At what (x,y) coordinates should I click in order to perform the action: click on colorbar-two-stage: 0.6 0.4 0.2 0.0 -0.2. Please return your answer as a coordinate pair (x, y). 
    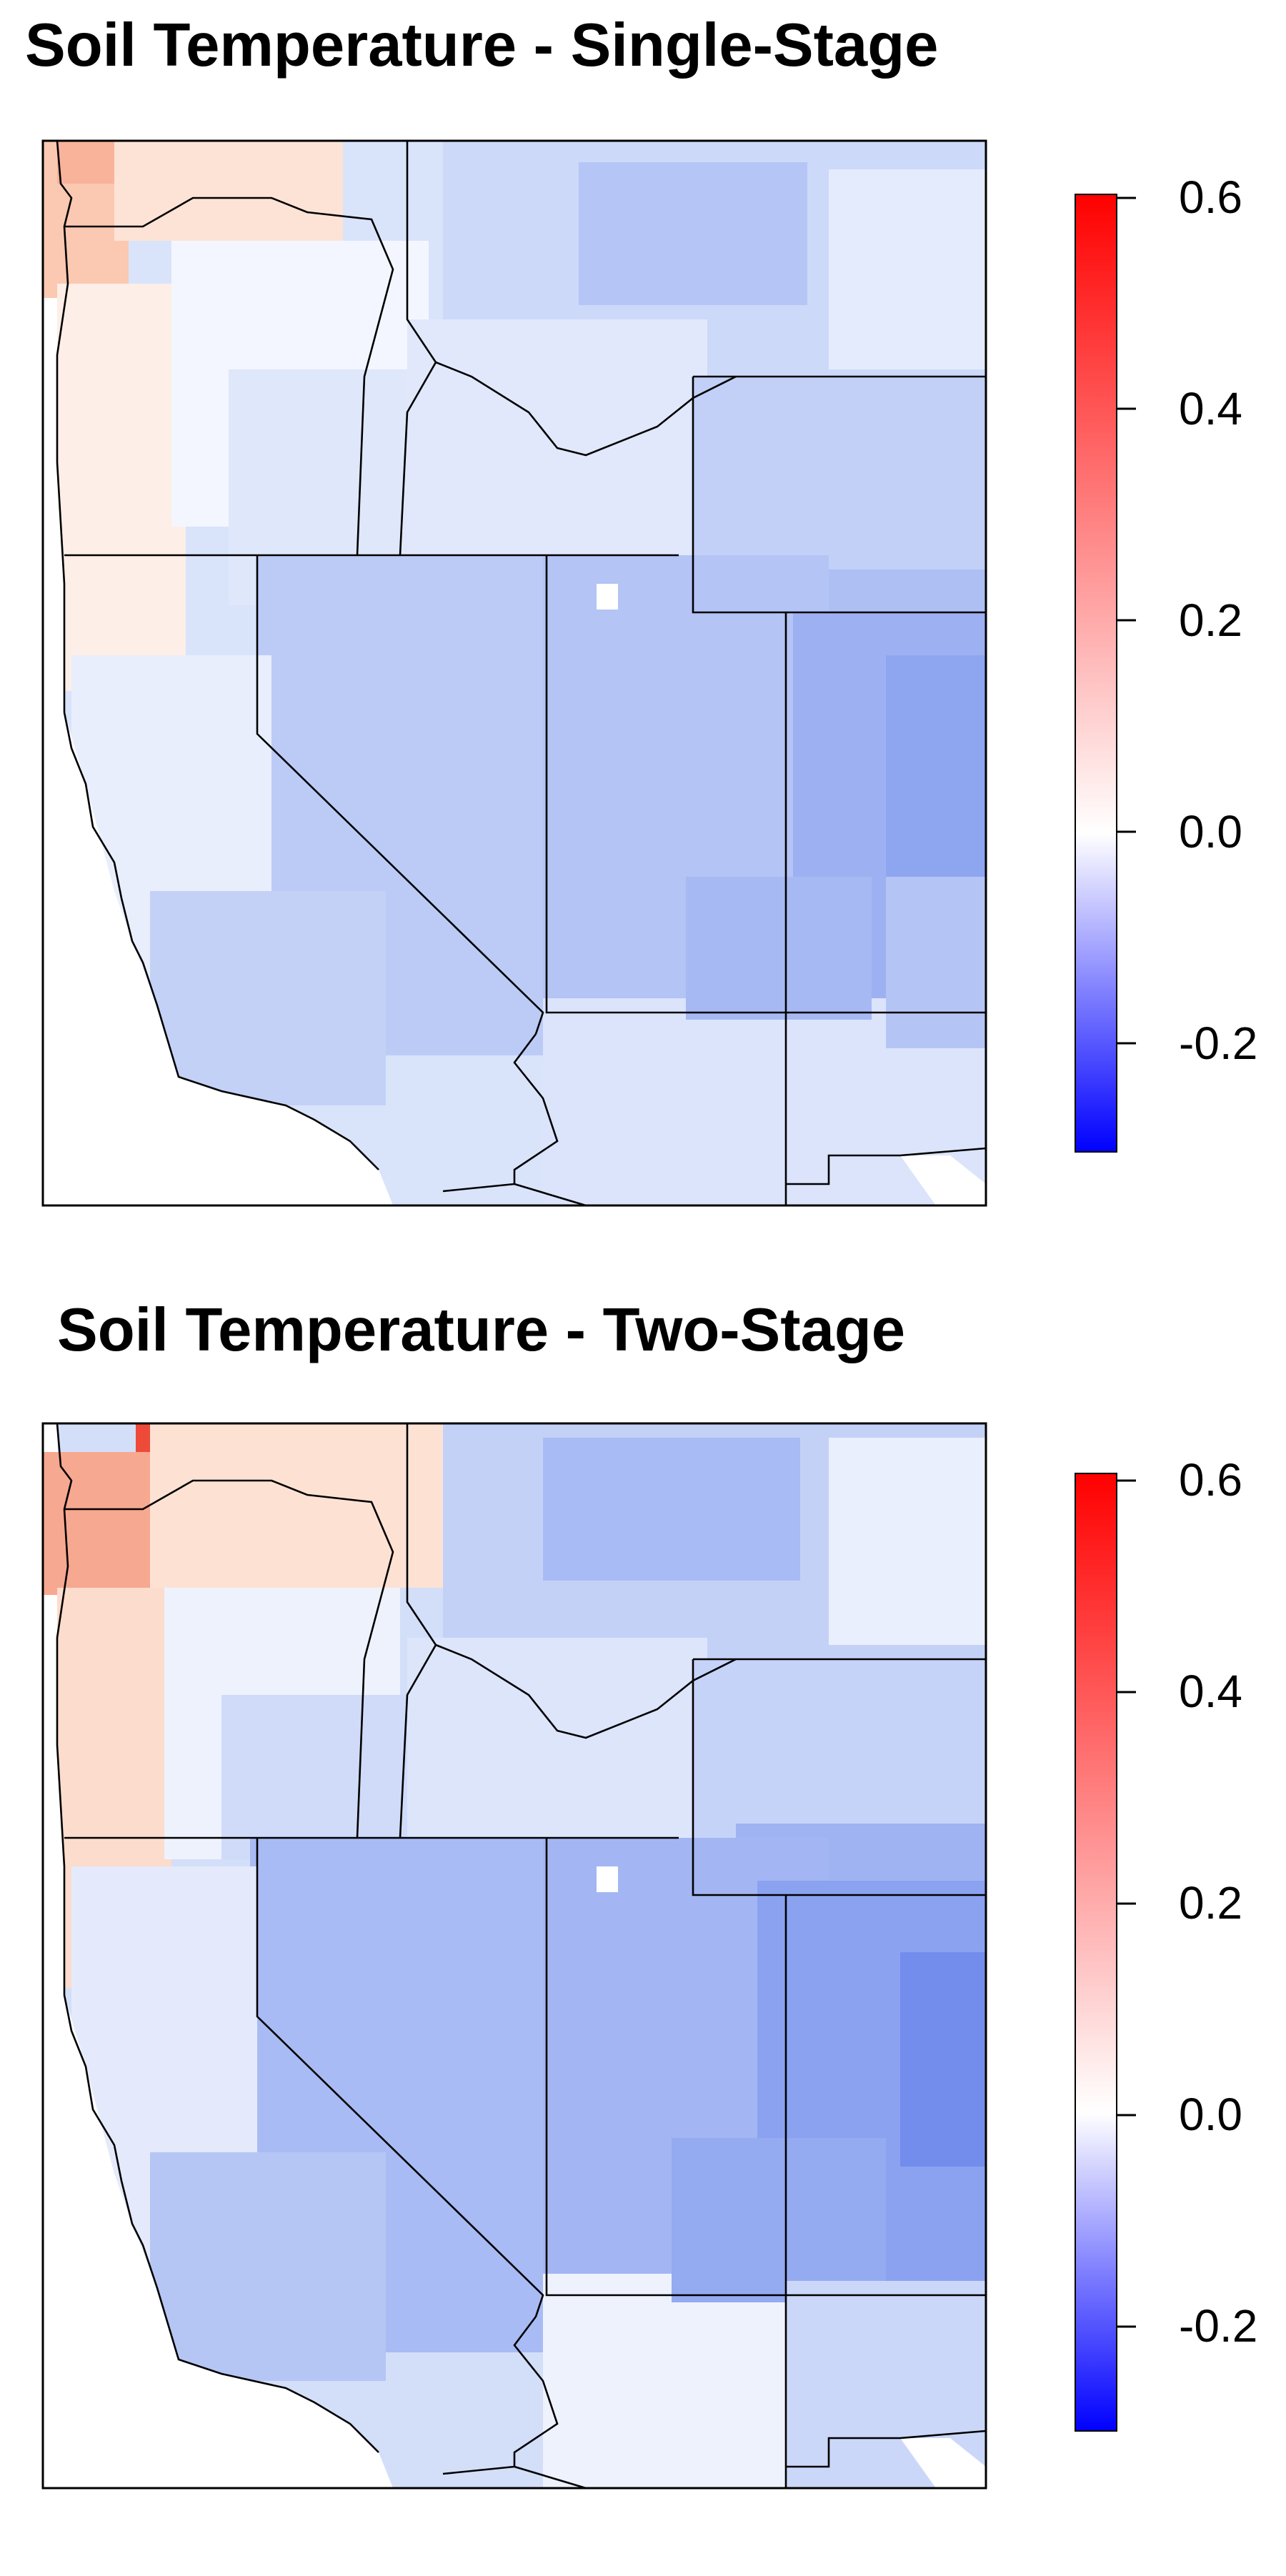
    Looking at the image, I should click on (1166, 1943).